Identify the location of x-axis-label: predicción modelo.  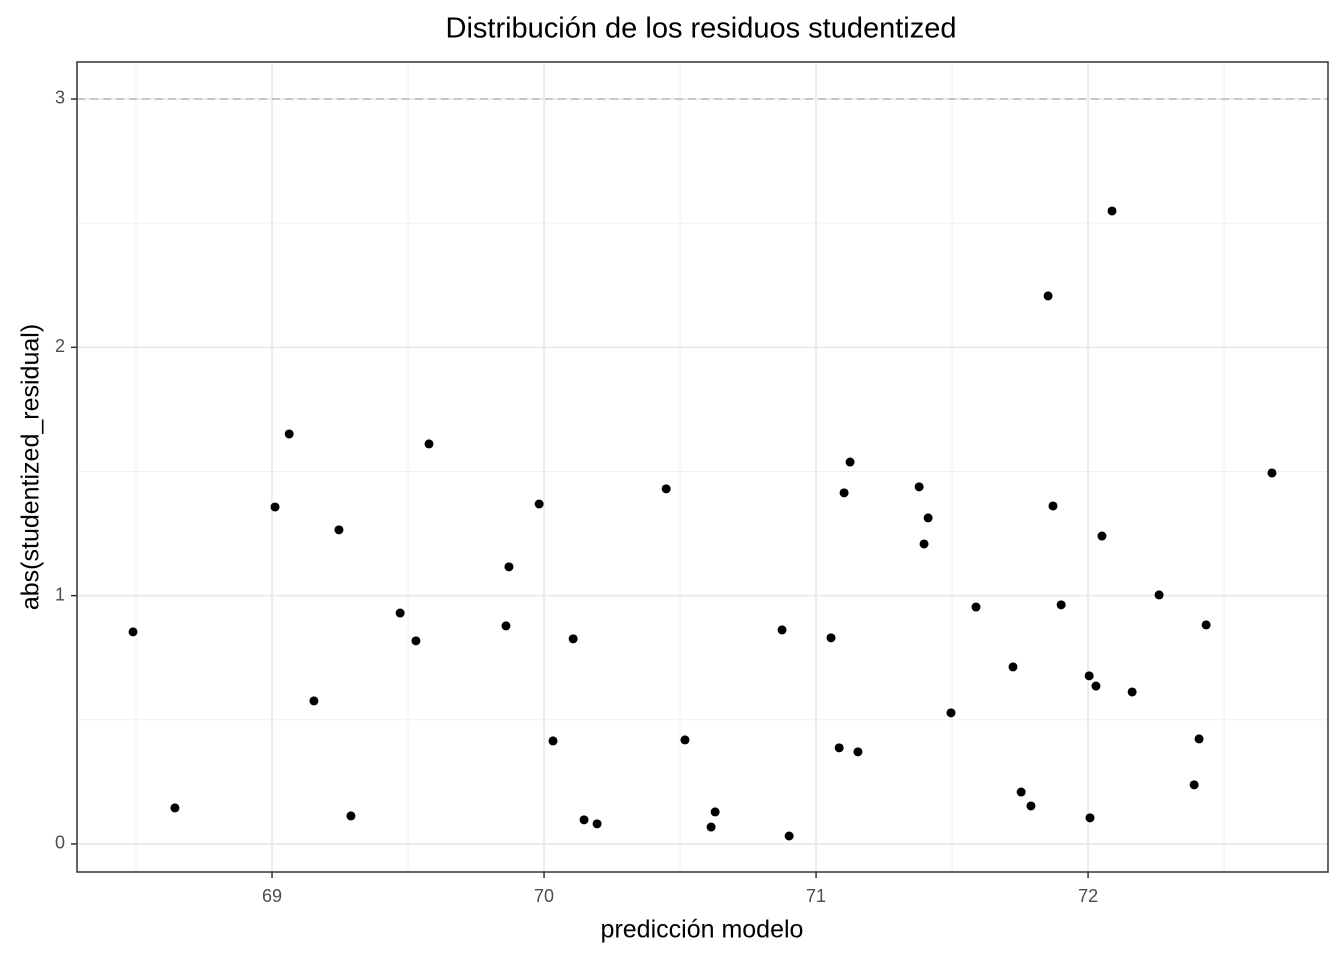
(702, 930).